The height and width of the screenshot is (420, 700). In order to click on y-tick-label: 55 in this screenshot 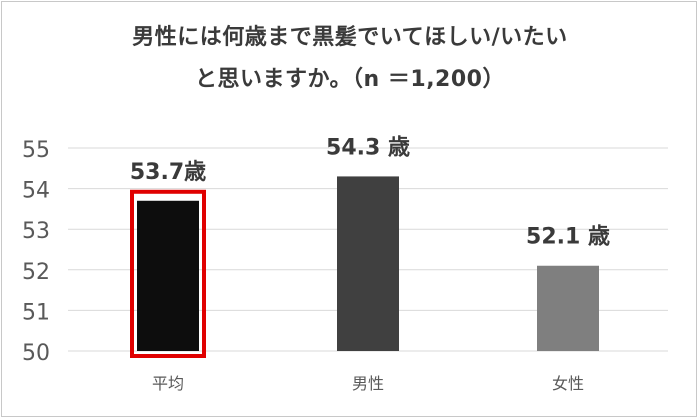, I will do `click(36, 150)`.